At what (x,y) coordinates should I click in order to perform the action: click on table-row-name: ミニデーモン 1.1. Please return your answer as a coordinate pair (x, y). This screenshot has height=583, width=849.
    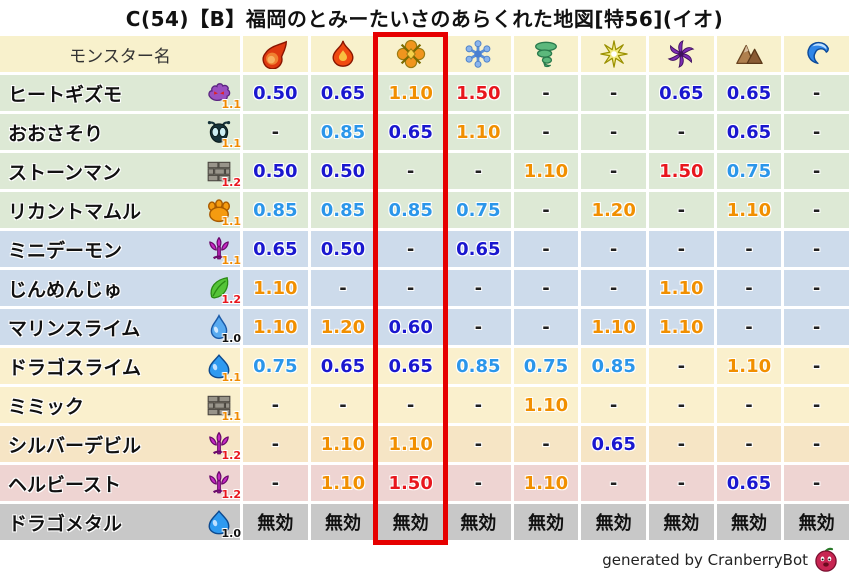
    Looking at the image, I should click on (120, 249).